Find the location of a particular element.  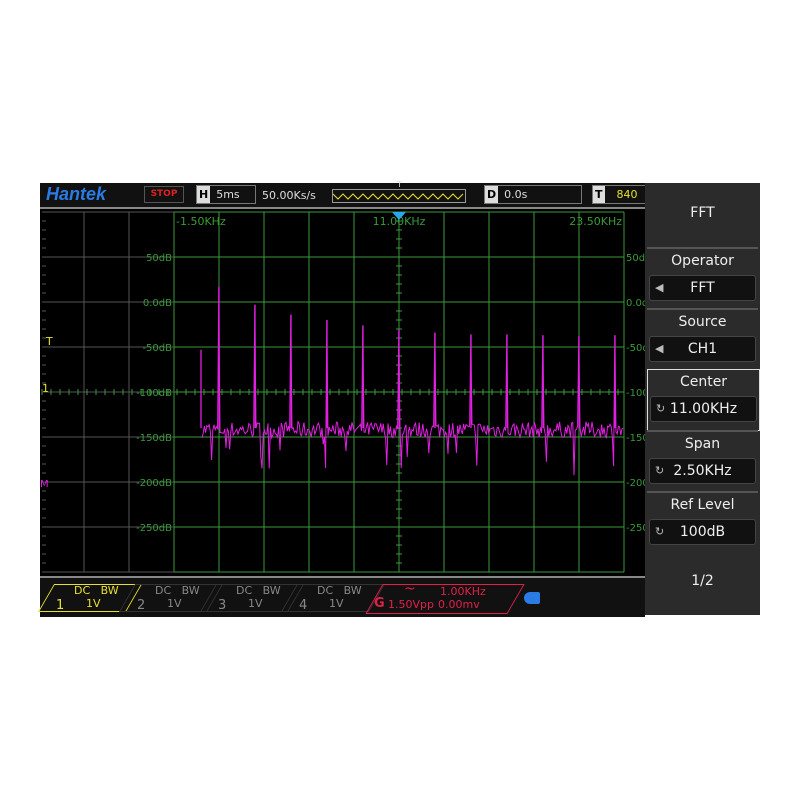

menu-item-value: ↻ 2.50KHz is located at coordinates (702, 471).